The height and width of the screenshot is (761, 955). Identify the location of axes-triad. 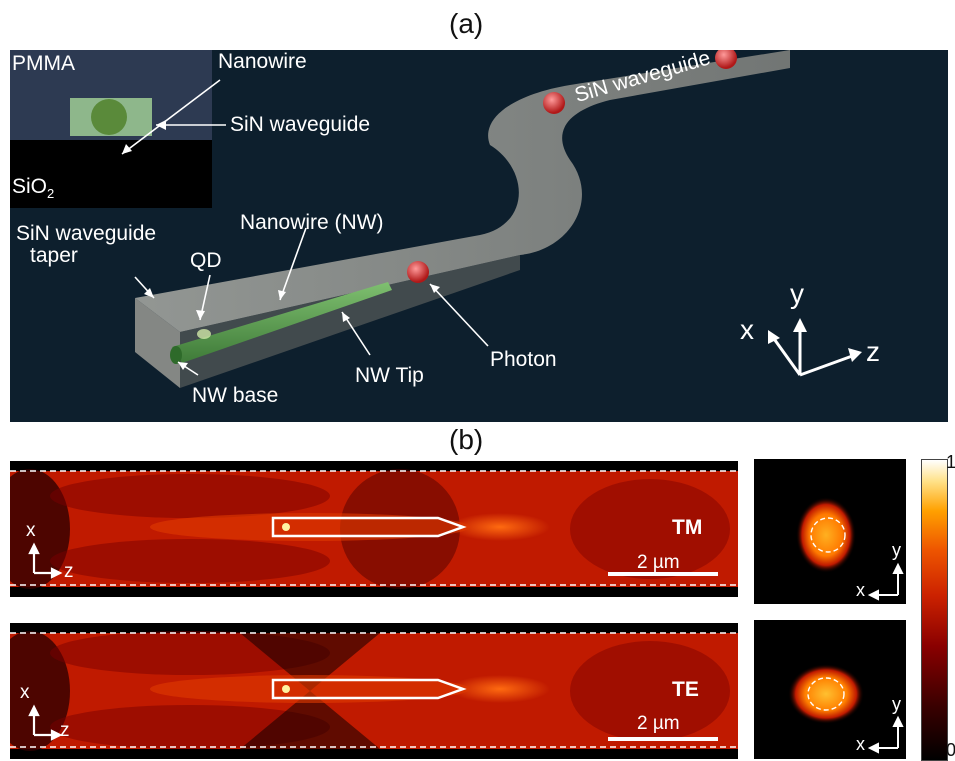
(813, 351).